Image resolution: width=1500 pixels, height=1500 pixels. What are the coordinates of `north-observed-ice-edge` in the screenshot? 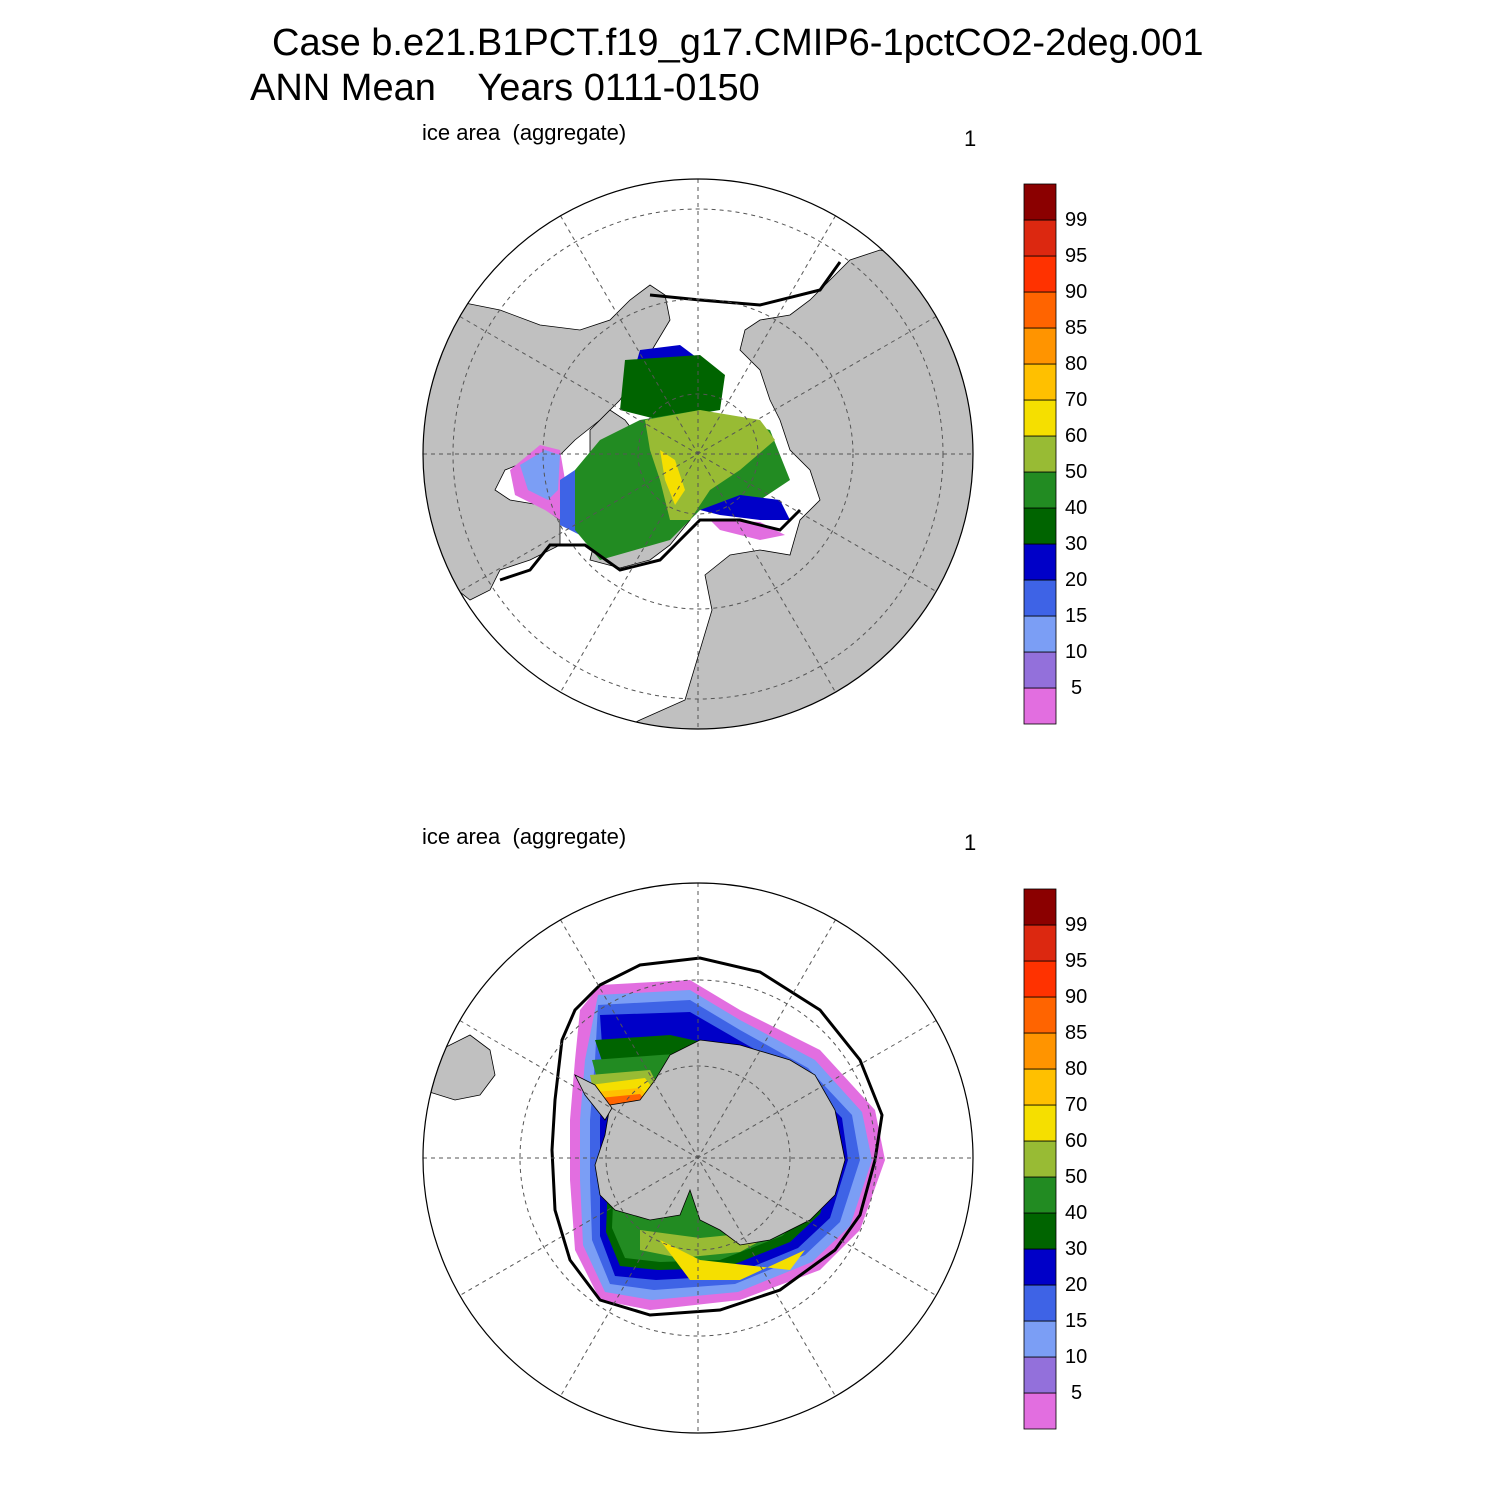 It's located at (670, 421).